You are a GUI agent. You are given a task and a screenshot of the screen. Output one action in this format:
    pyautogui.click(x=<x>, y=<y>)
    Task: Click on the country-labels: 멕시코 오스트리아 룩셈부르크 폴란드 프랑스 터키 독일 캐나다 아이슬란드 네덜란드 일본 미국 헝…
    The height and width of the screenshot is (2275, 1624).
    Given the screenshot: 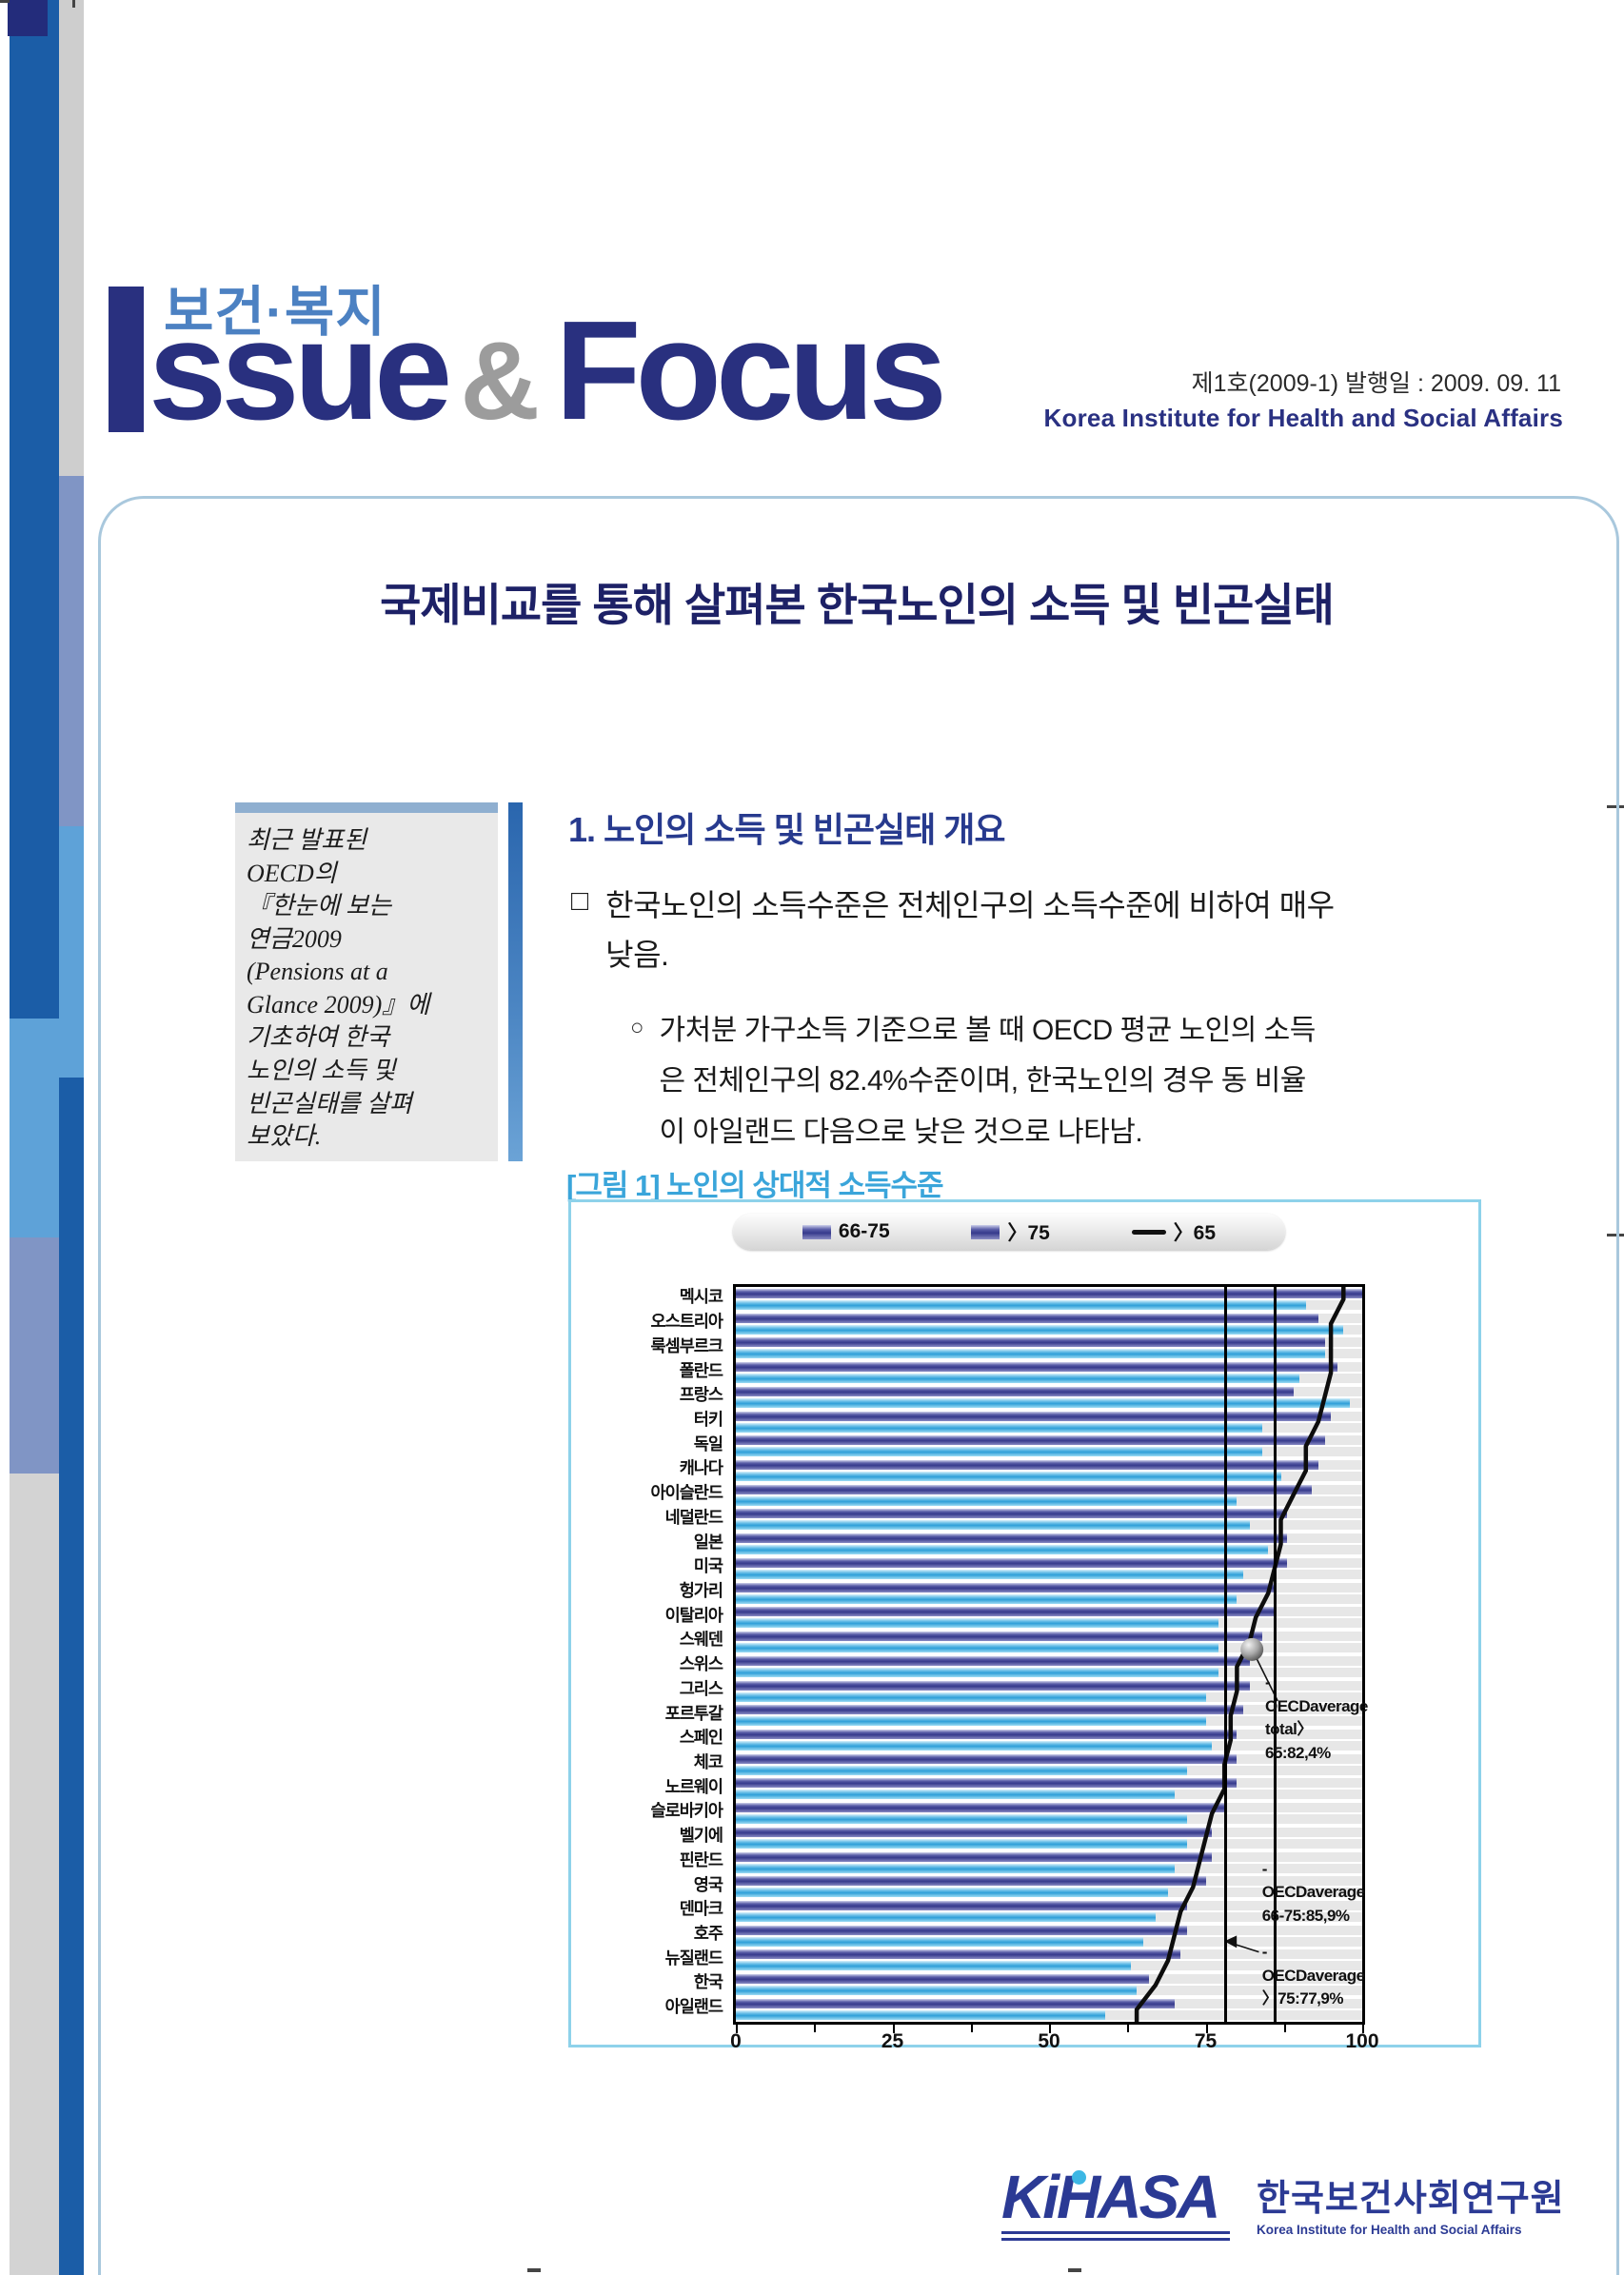 What is the action you would take?
    pyautogui.click(x=649, y=1651)
    